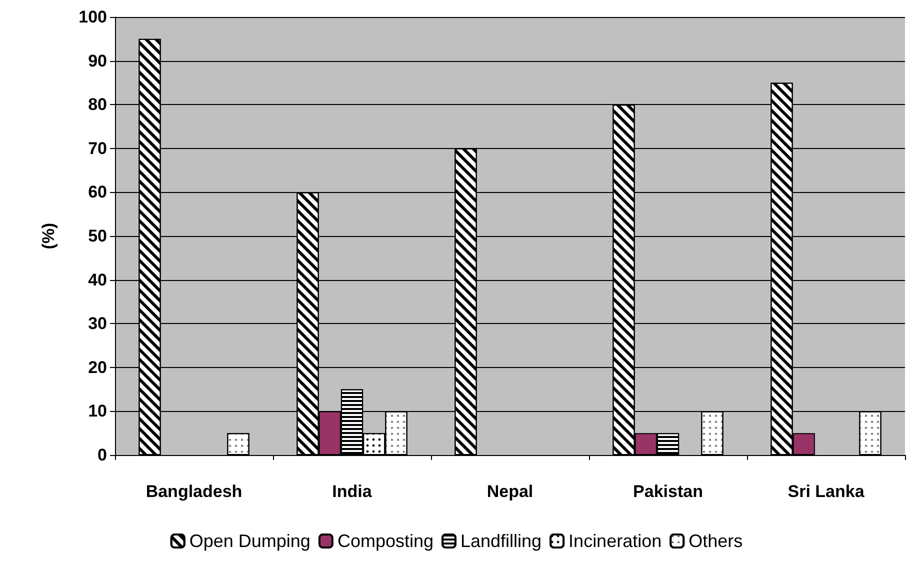 The image size is (913, 573). Describe the element at coordinates (668, 491) in the screenshot. I see `x-tick-label: Pakistan` at that location.